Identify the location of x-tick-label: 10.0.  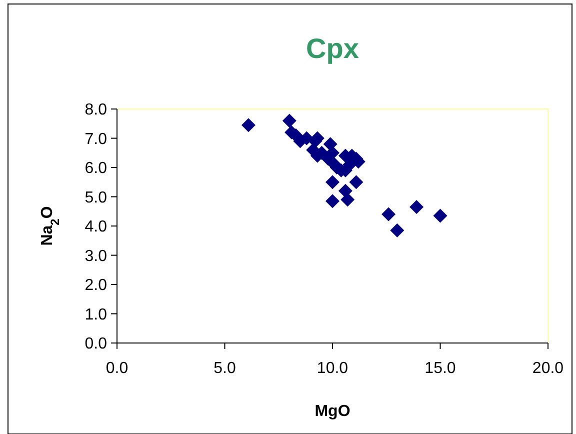
(332, 368).